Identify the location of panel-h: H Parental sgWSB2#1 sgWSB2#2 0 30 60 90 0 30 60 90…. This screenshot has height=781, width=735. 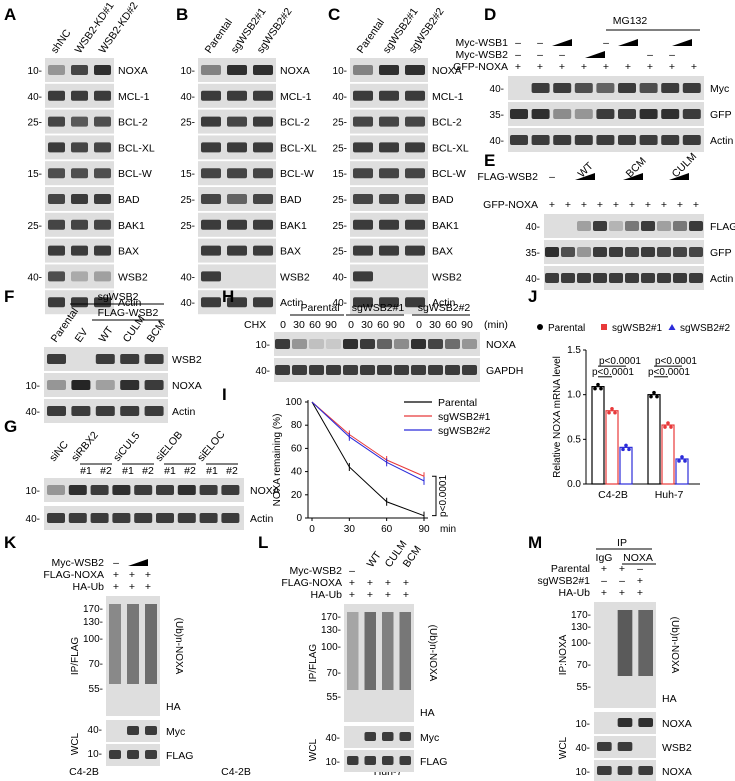
(372, 334).